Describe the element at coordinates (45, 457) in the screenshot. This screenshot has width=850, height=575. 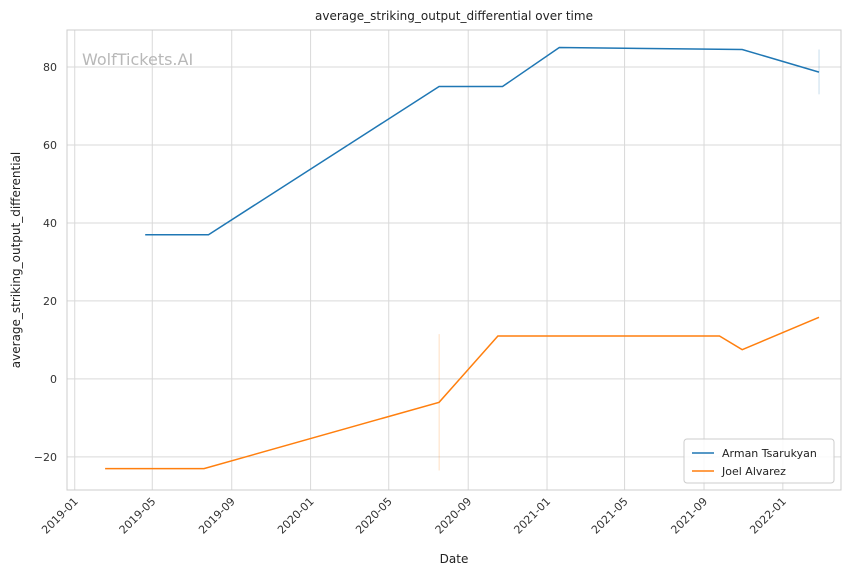
I see `y-tick-label: −20` at that location.